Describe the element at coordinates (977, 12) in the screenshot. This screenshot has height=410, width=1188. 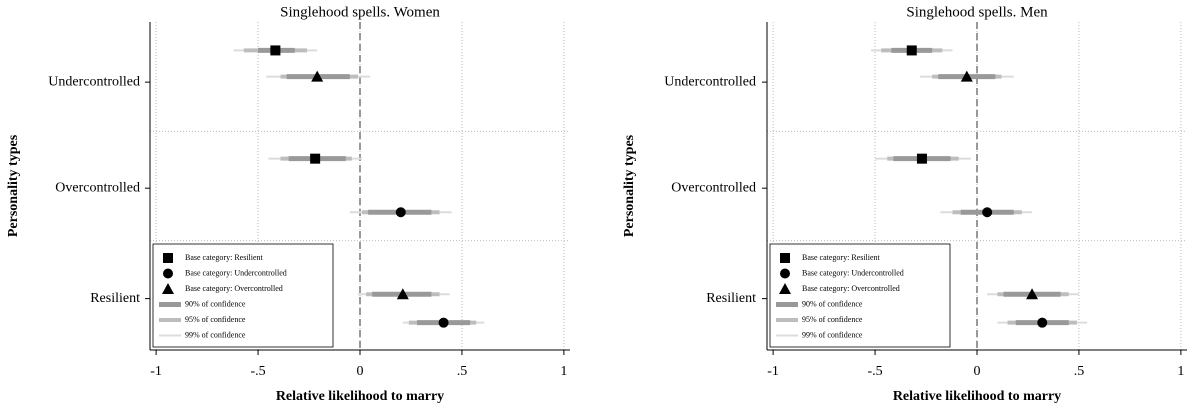
I see `chart-title: Singlehood spells. Men` at that location.